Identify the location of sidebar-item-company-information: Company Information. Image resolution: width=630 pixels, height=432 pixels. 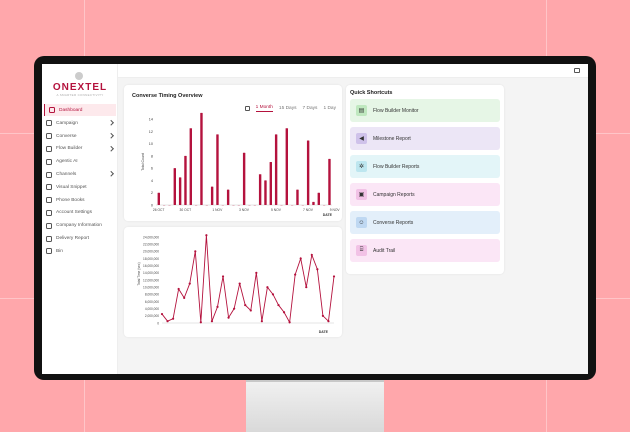
(80, 225).